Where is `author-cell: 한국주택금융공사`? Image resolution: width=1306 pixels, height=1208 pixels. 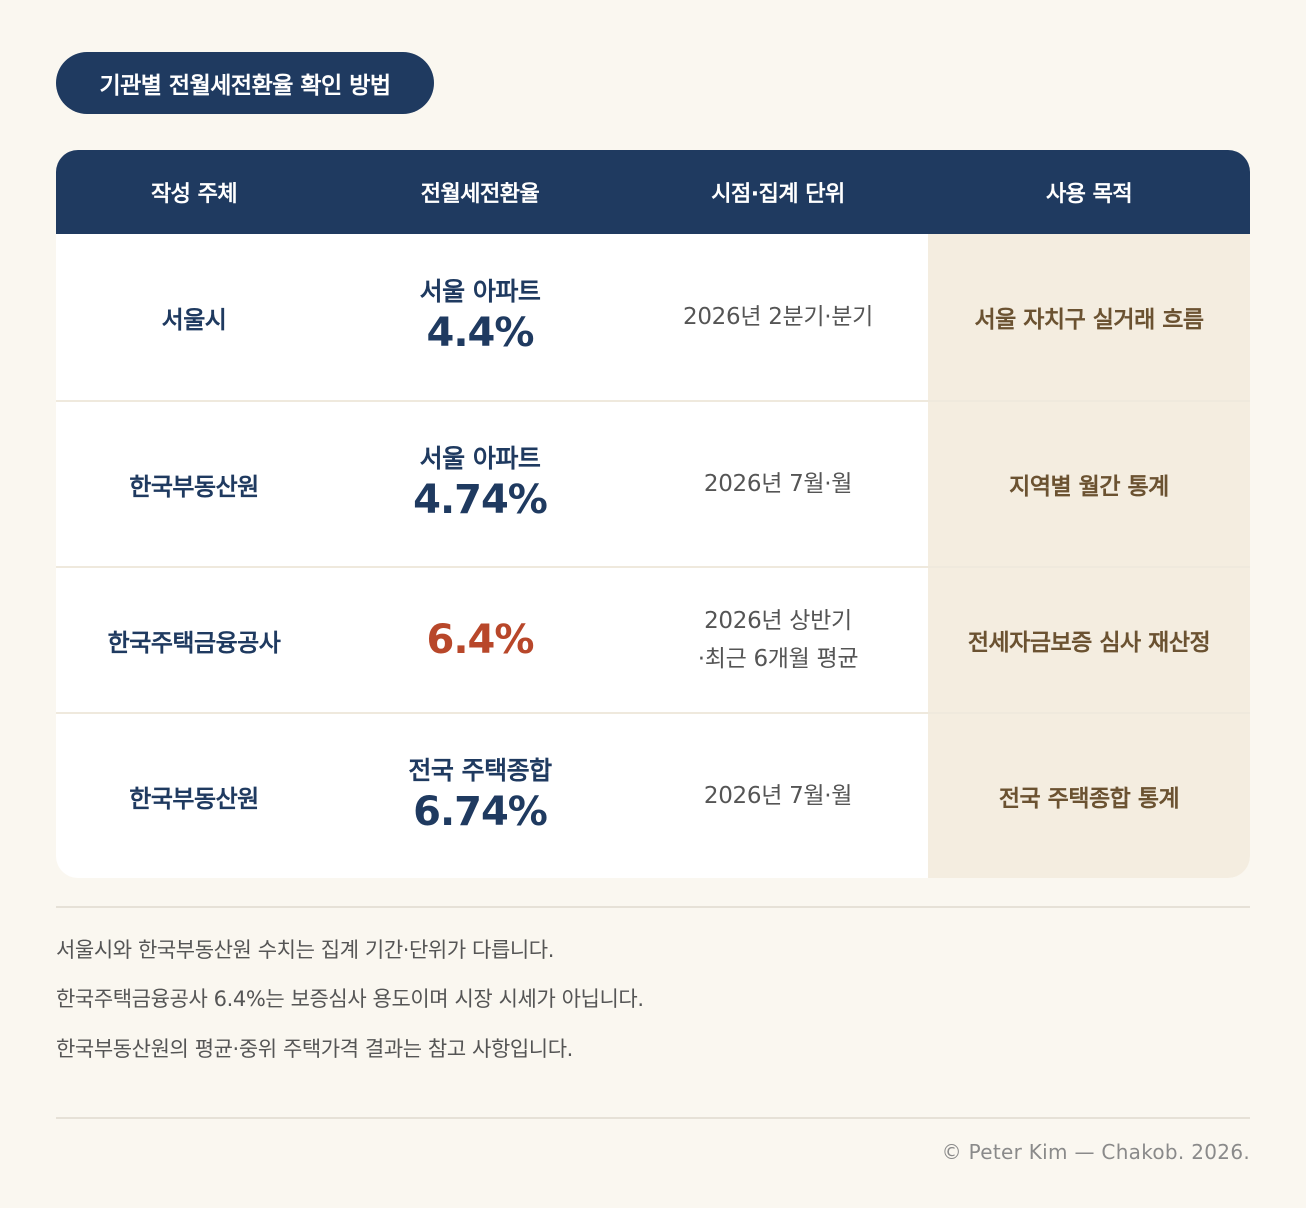
author-cell: 한국주택금융공사 is located at coordinates (194, 640).